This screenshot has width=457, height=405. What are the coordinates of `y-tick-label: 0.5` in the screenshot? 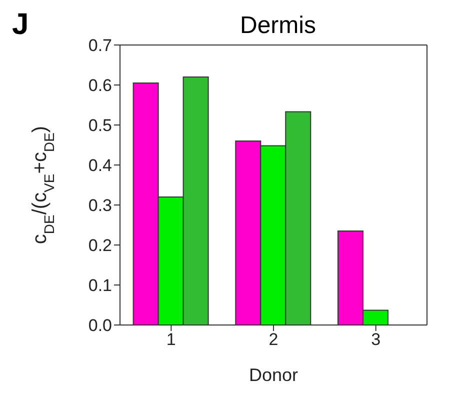 It's located at (100, 126).